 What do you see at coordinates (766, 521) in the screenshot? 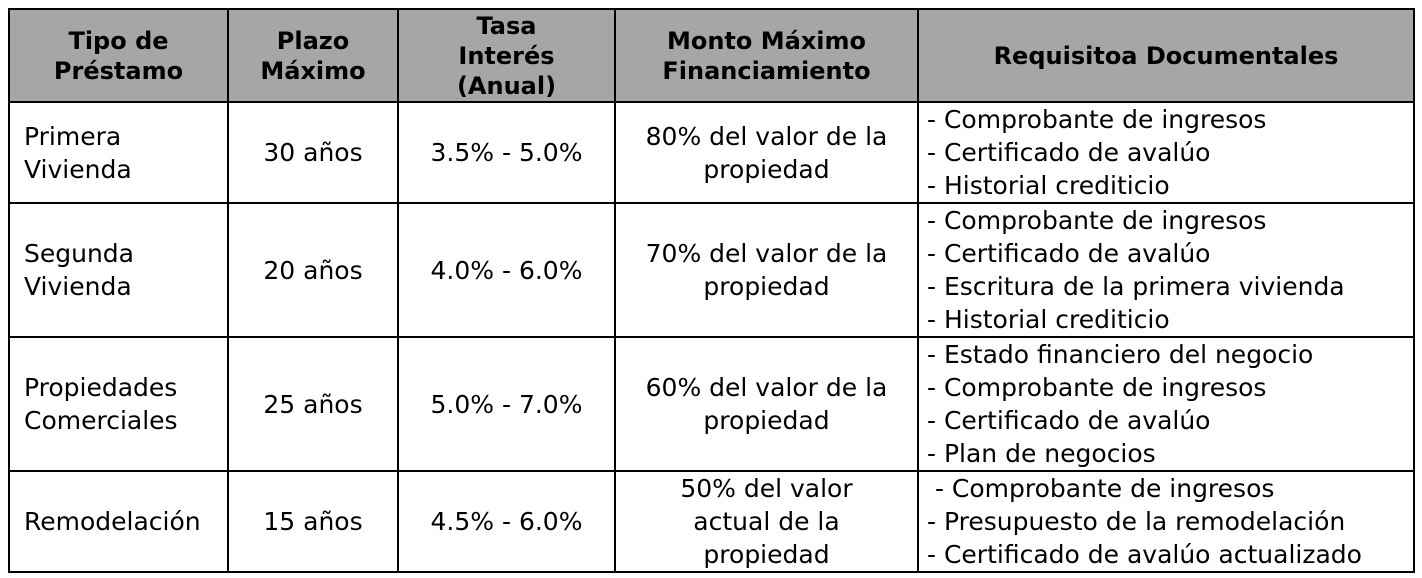
I see `cell-monto: 50% del valor actual de la propiedad` at bounding box center [766, 521].